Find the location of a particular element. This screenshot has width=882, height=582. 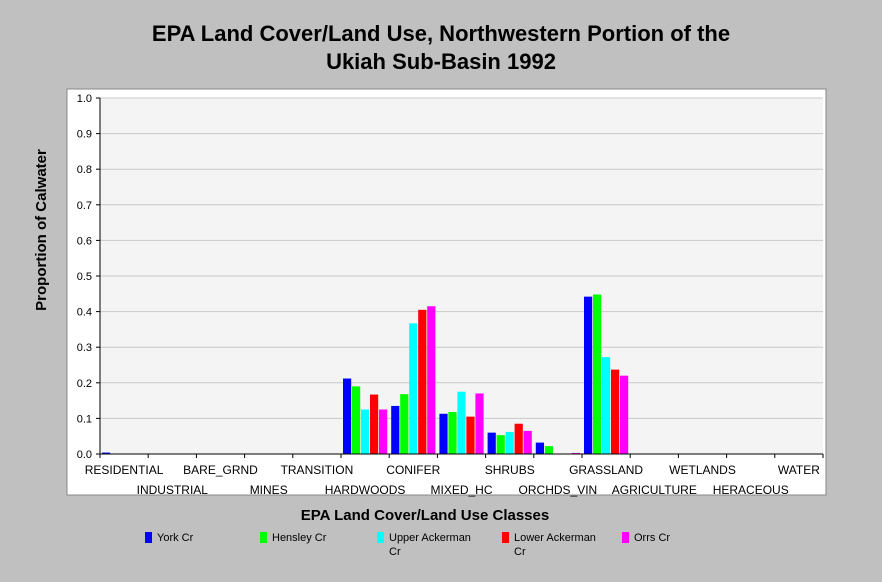

y-tick-label: 0.7 is located at coordinates (84, 206).